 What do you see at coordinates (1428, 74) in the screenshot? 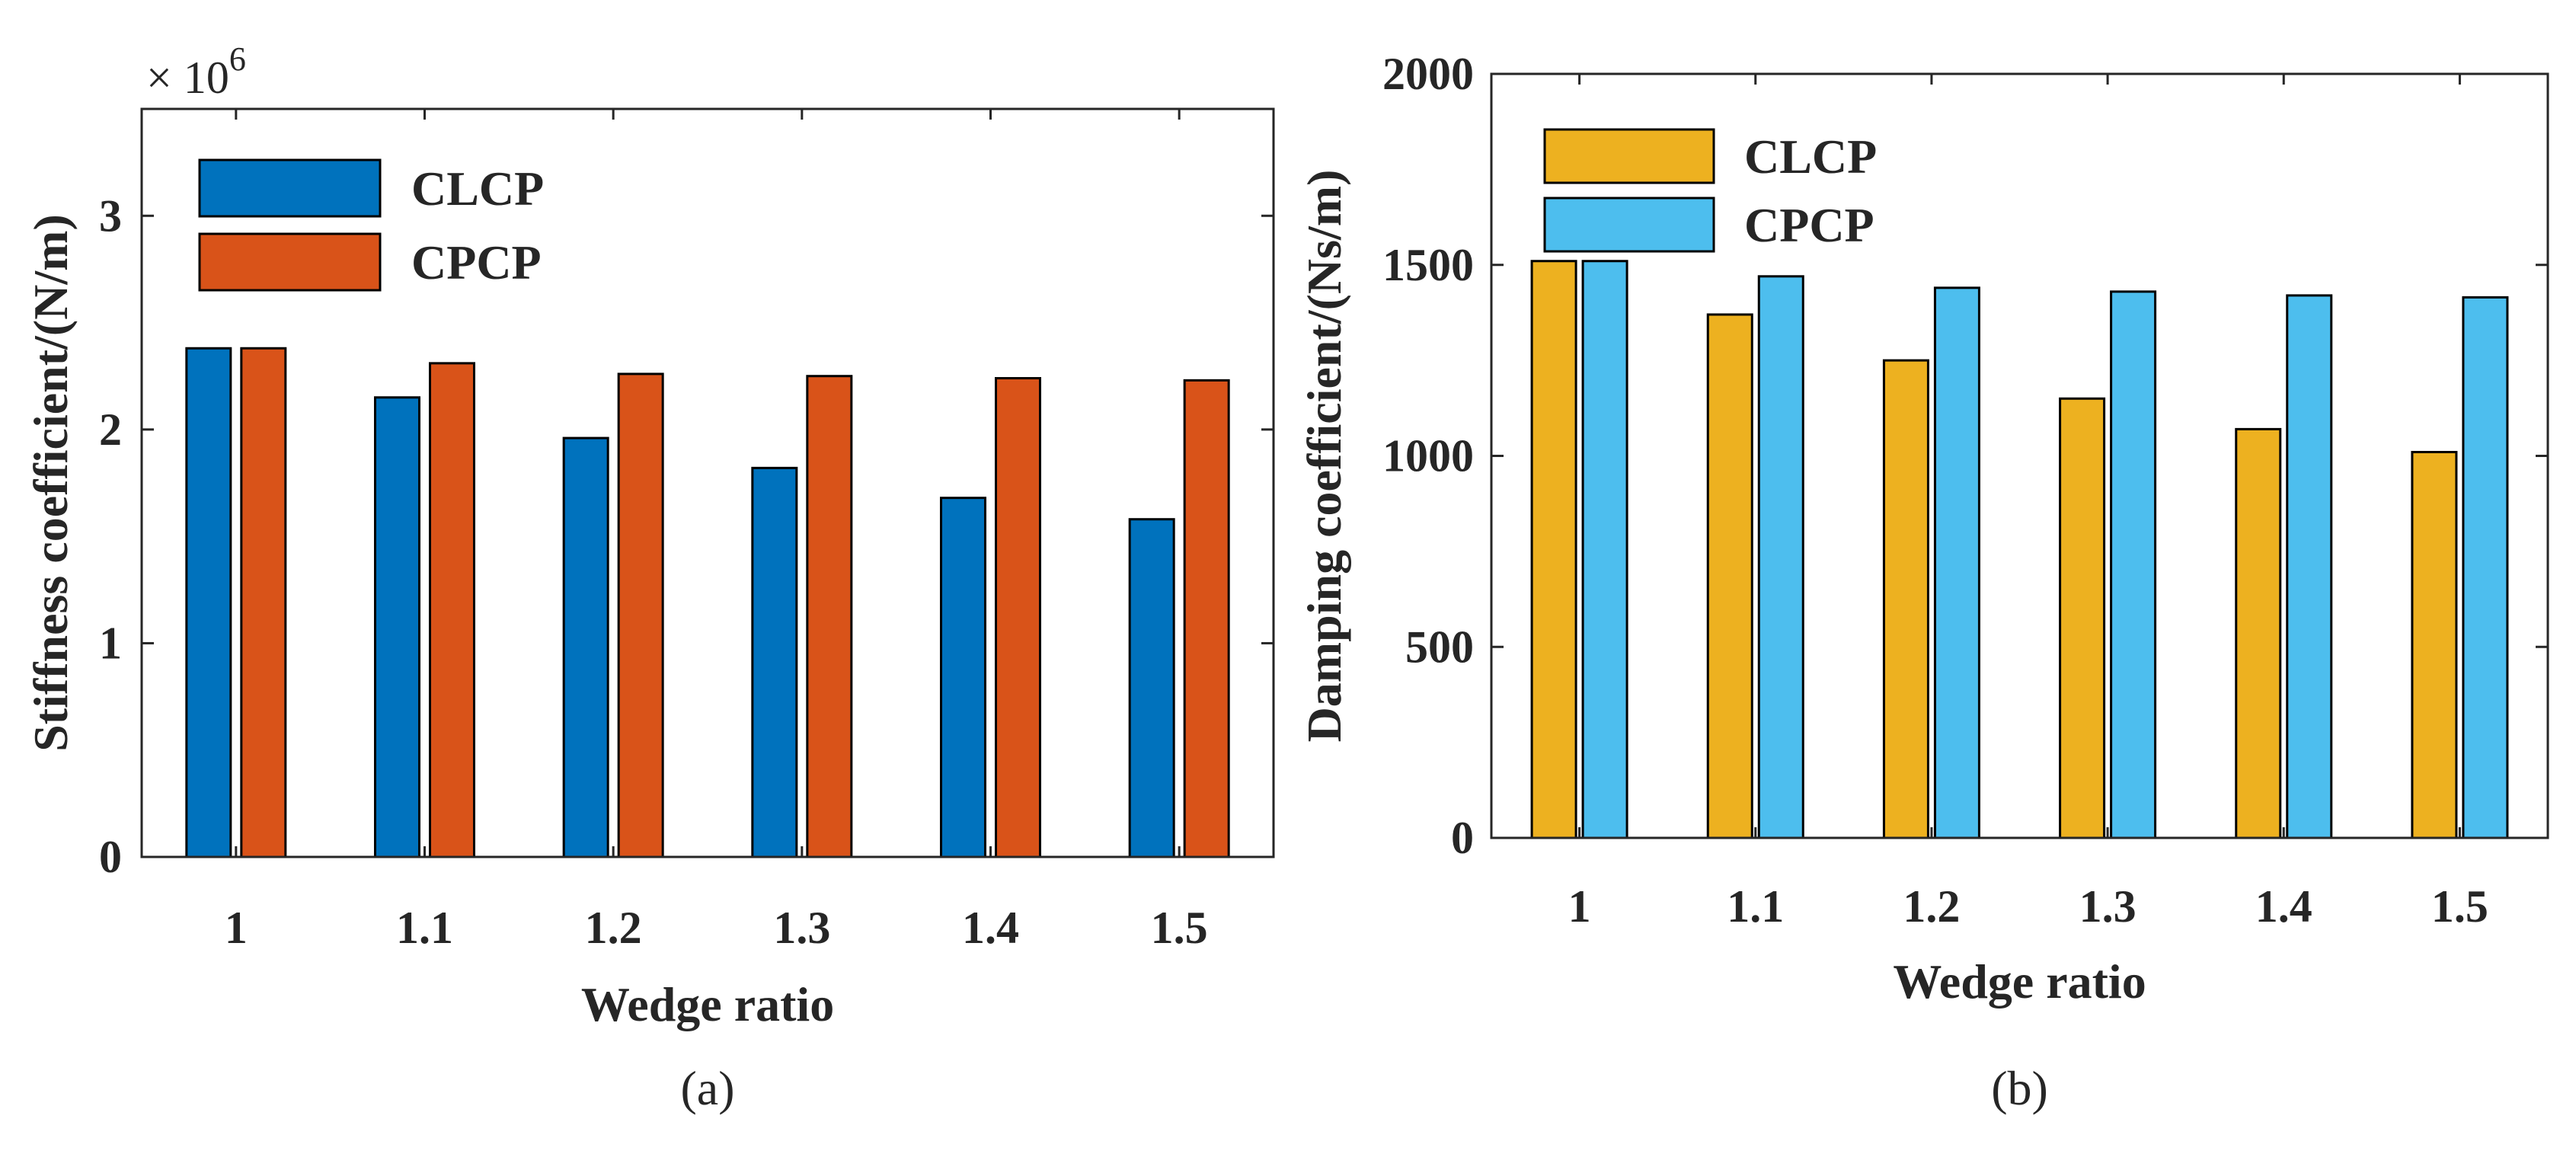
I see `y-tick-label: 2000` at bounding box center [1428, 74].